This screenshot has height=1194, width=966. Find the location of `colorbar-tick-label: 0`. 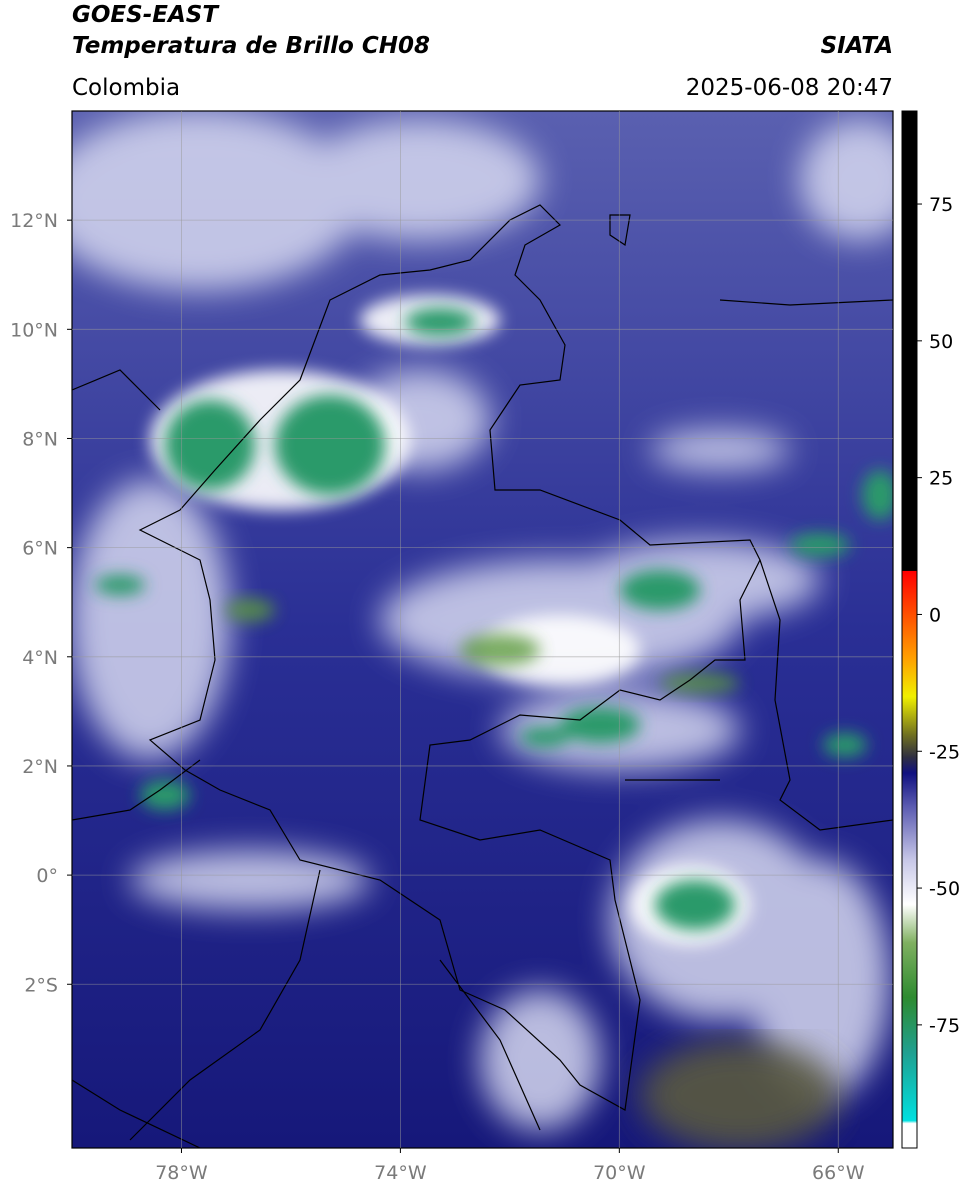

colorbar-tick-label: 0 is located at coordinates (935, 615).